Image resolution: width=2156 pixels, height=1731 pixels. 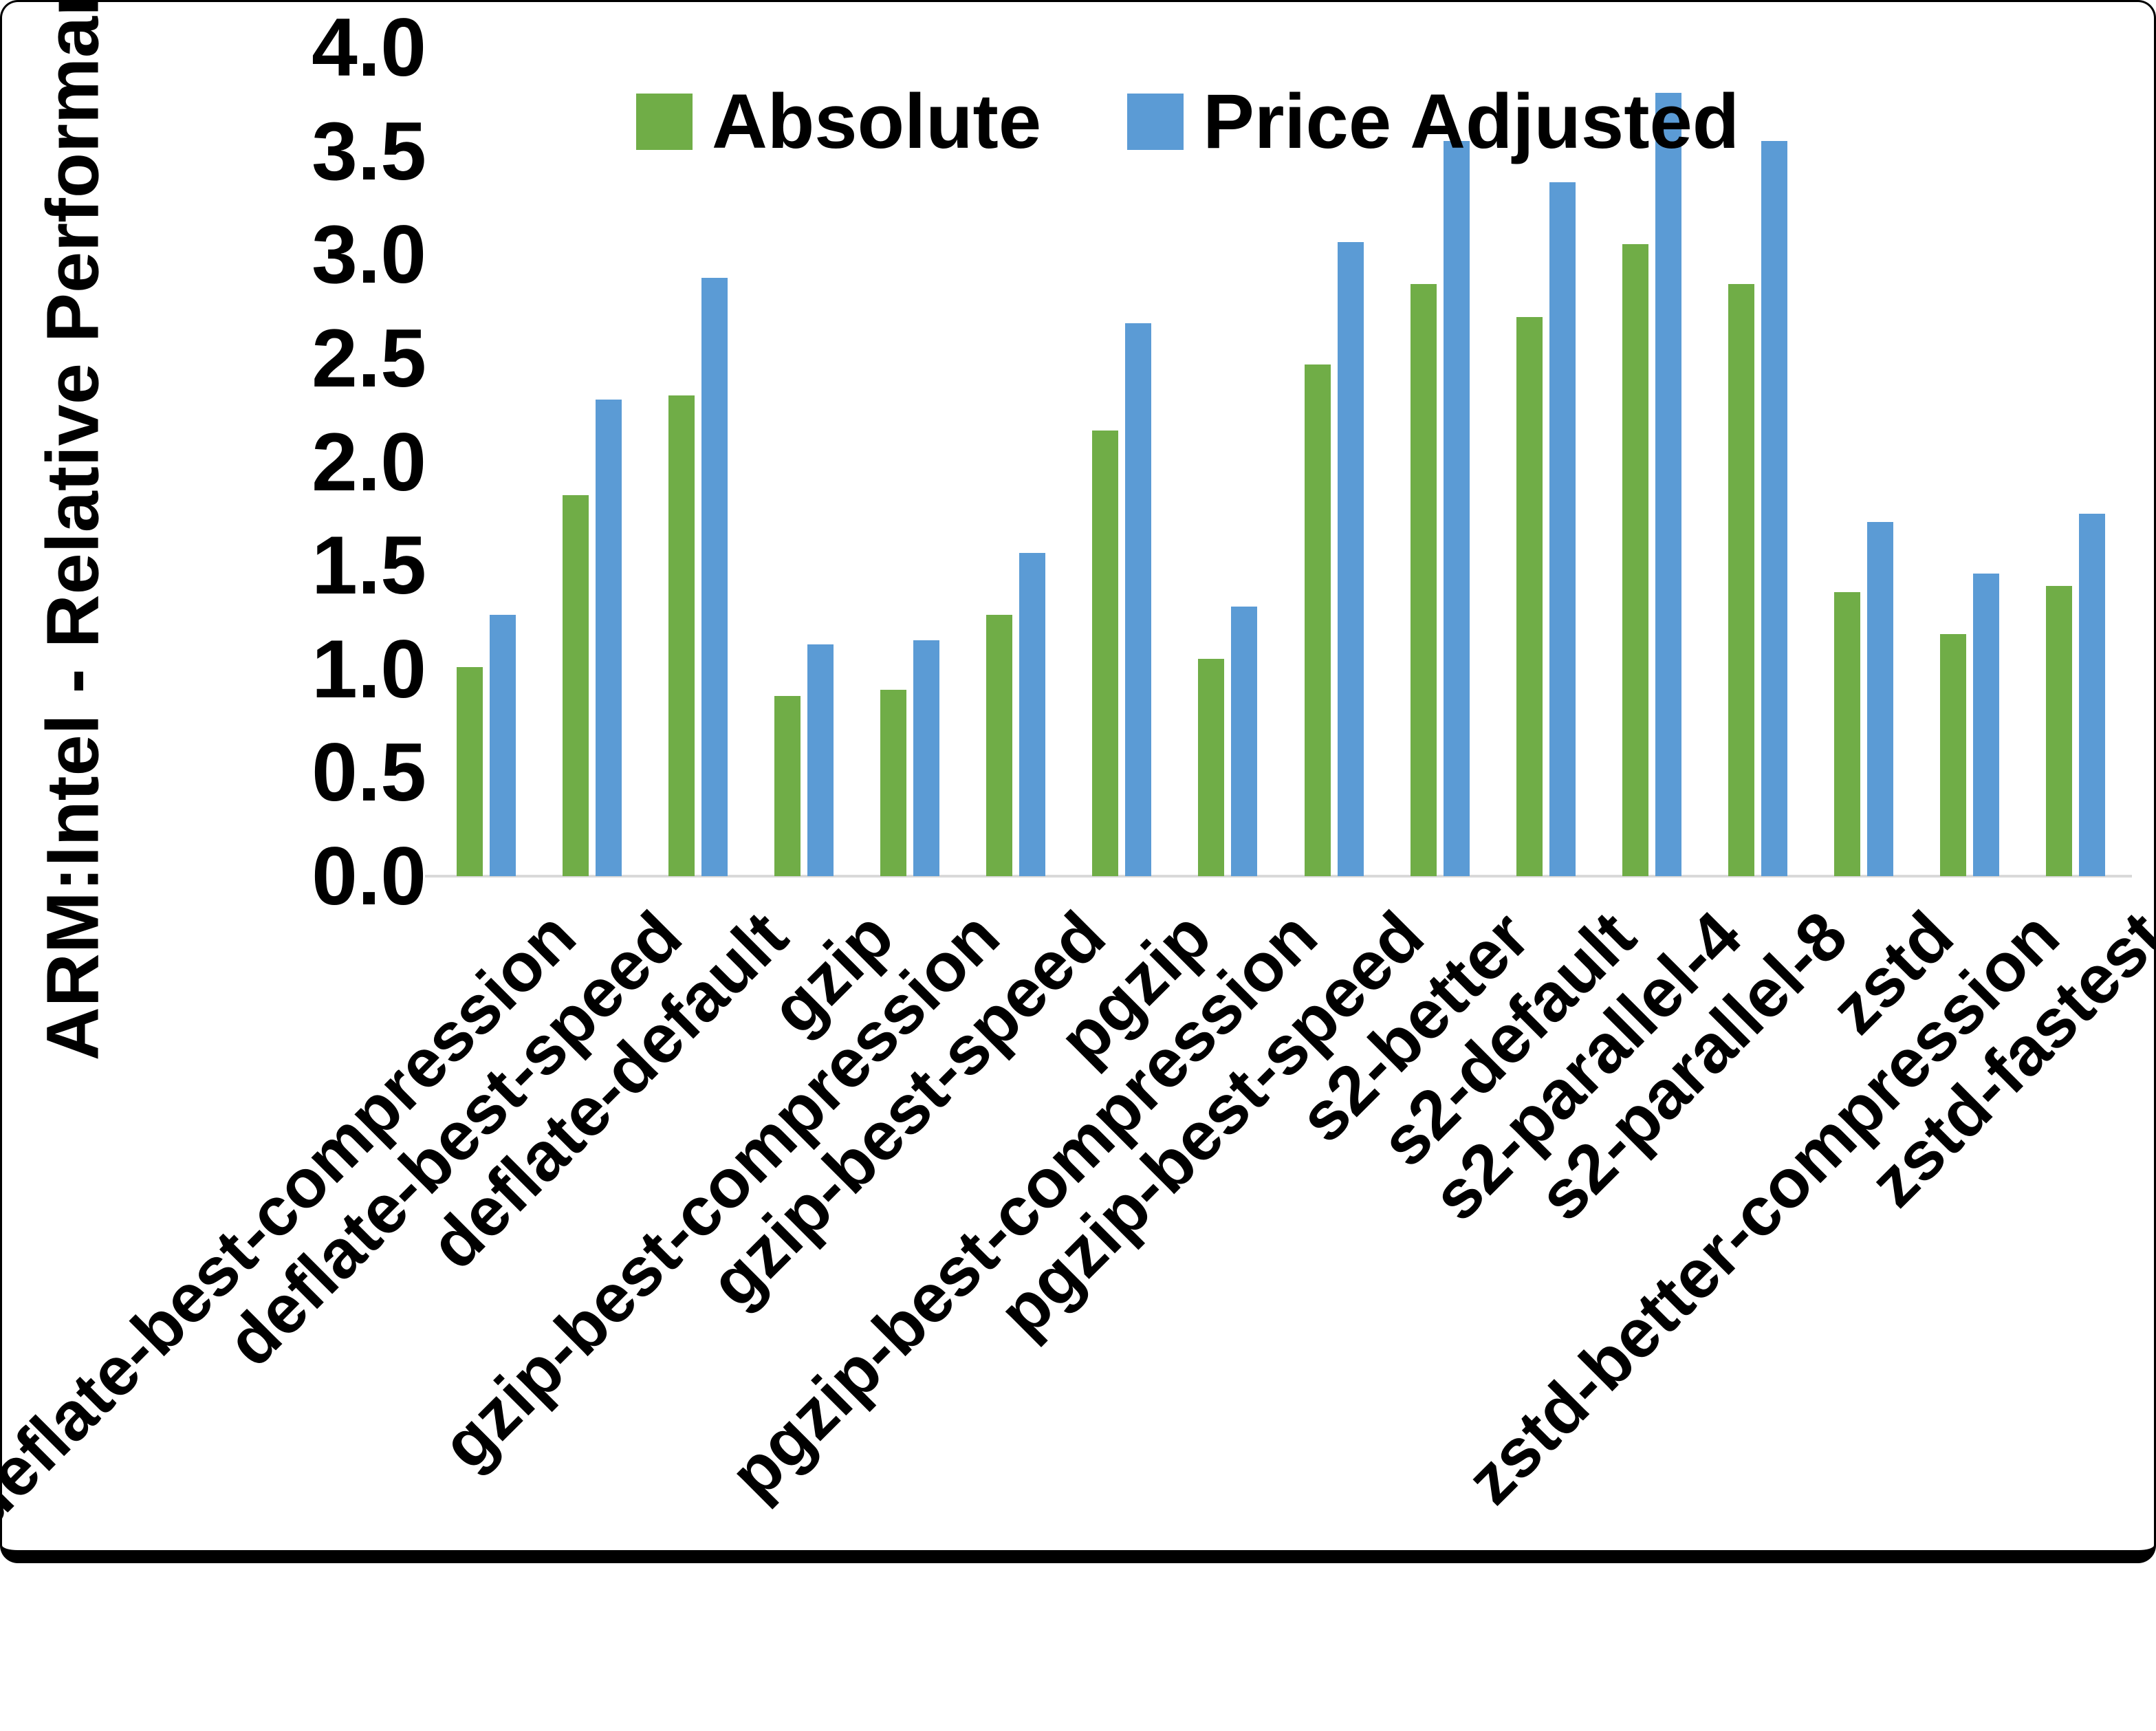 What do you see at coordinates (1244, 741) in the screenshot?
I see `bar-price-adjusted-pgzip-best-compression` at bounding box center [1244, 741].